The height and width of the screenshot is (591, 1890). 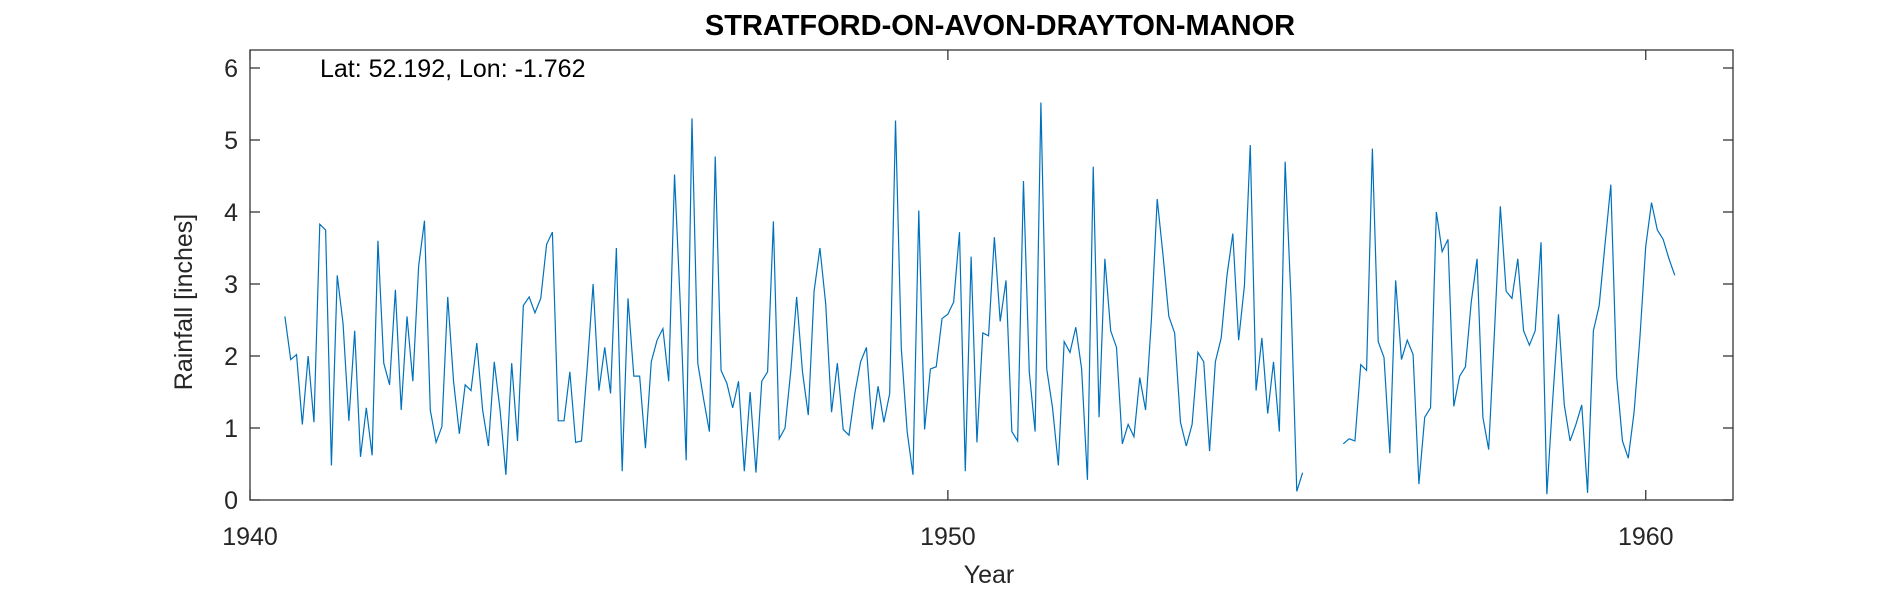 I want to click on y-tick-label: 3, so click(x=231, y=285).